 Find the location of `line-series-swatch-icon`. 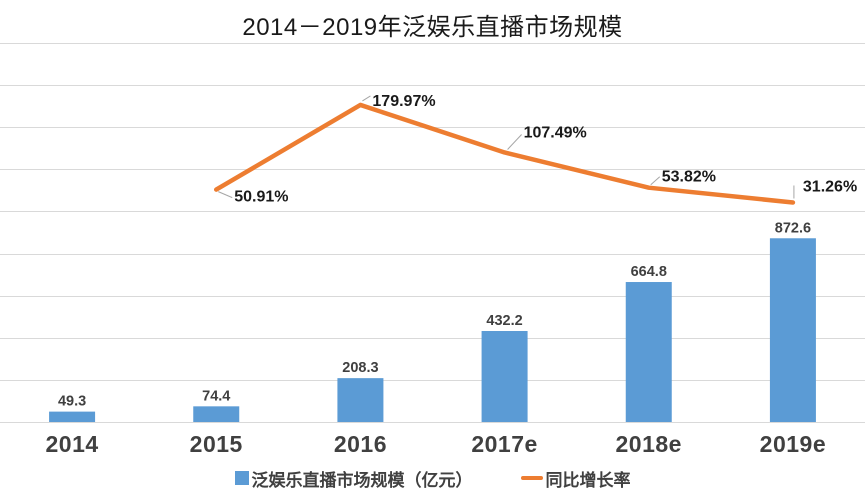

line-series-swatch-icon is located at coordinates (531, 478).